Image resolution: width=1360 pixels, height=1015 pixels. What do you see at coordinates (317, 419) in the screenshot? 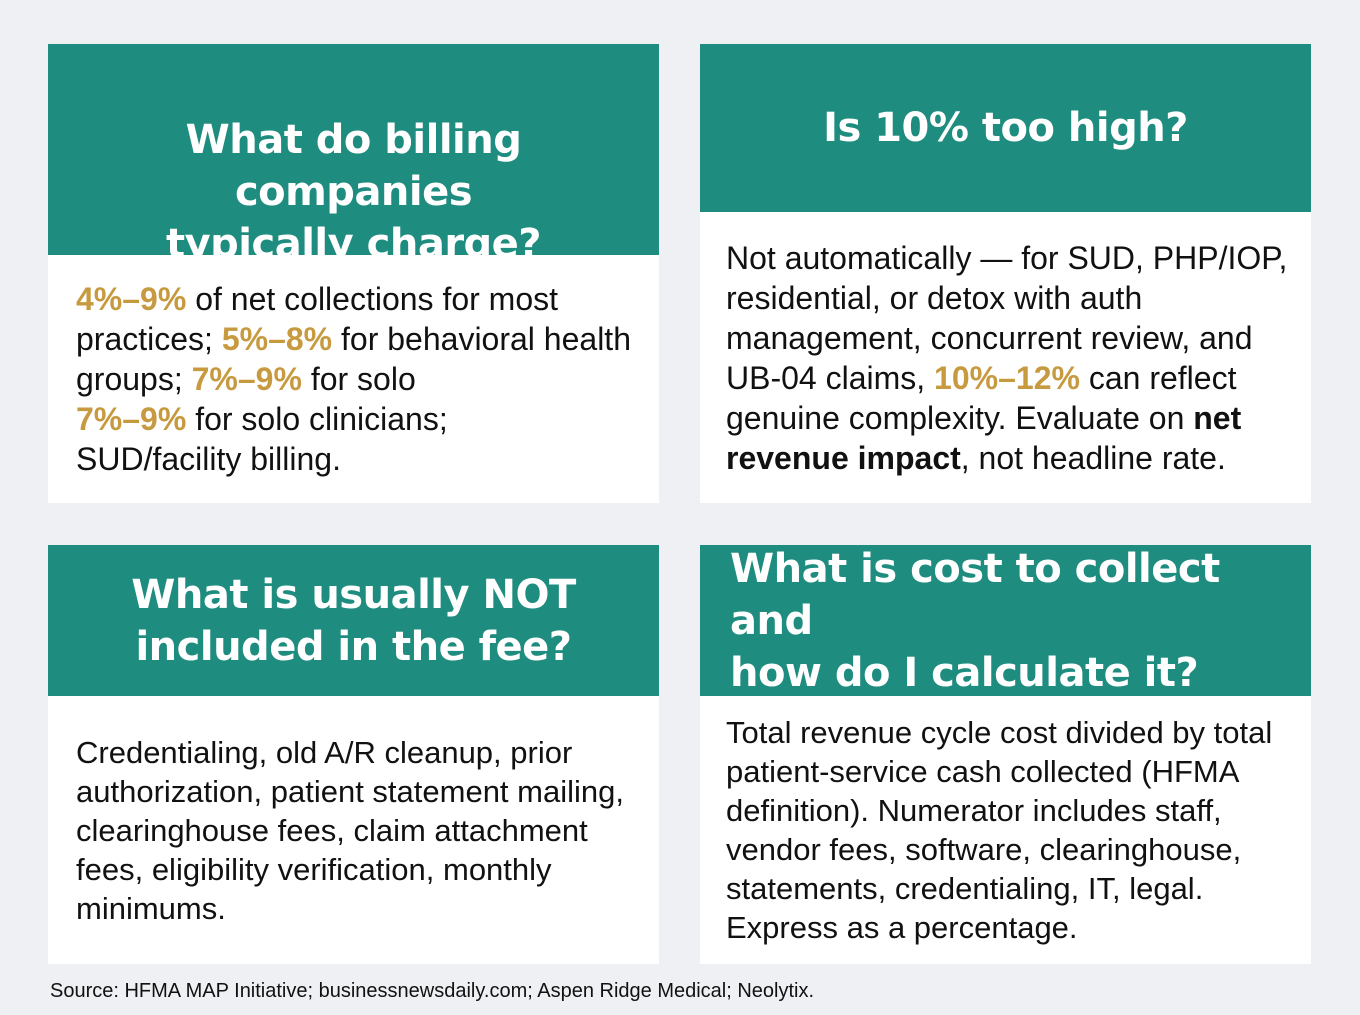
I see `body-text-segment: for solo clinicians;` at bounding box center [317, 419].